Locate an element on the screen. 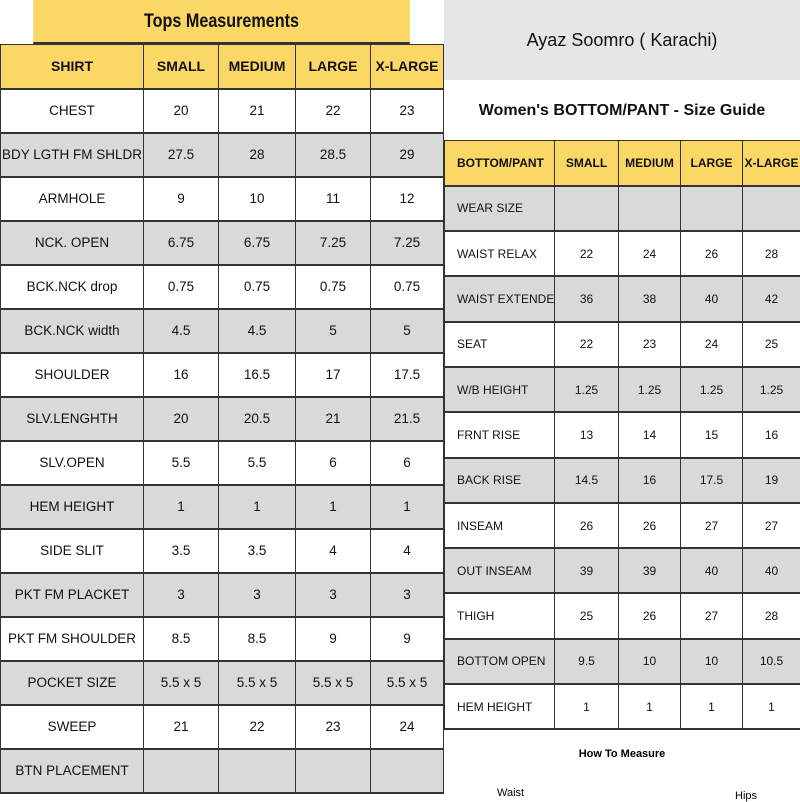 The image size is (800, 802). cell-value: 5 is located at coordinates (333, 331).